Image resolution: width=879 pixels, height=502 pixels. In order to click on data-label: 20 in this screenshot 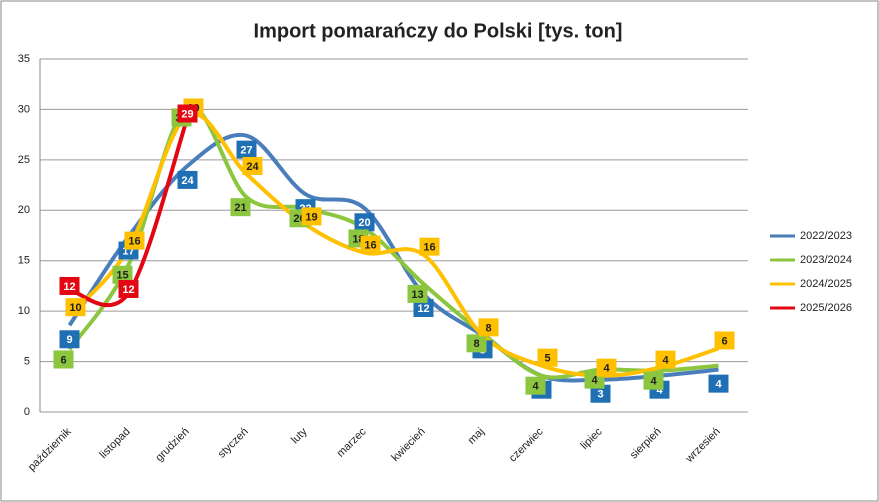, I will do `click(364, 223)`.